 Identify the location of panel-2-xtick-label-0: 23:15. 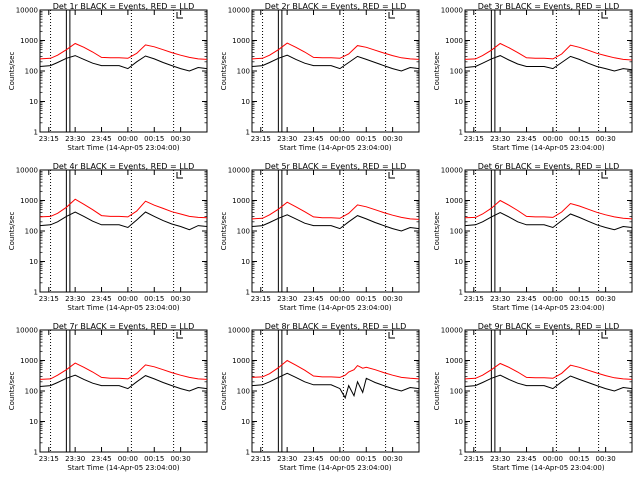
(261, 139).